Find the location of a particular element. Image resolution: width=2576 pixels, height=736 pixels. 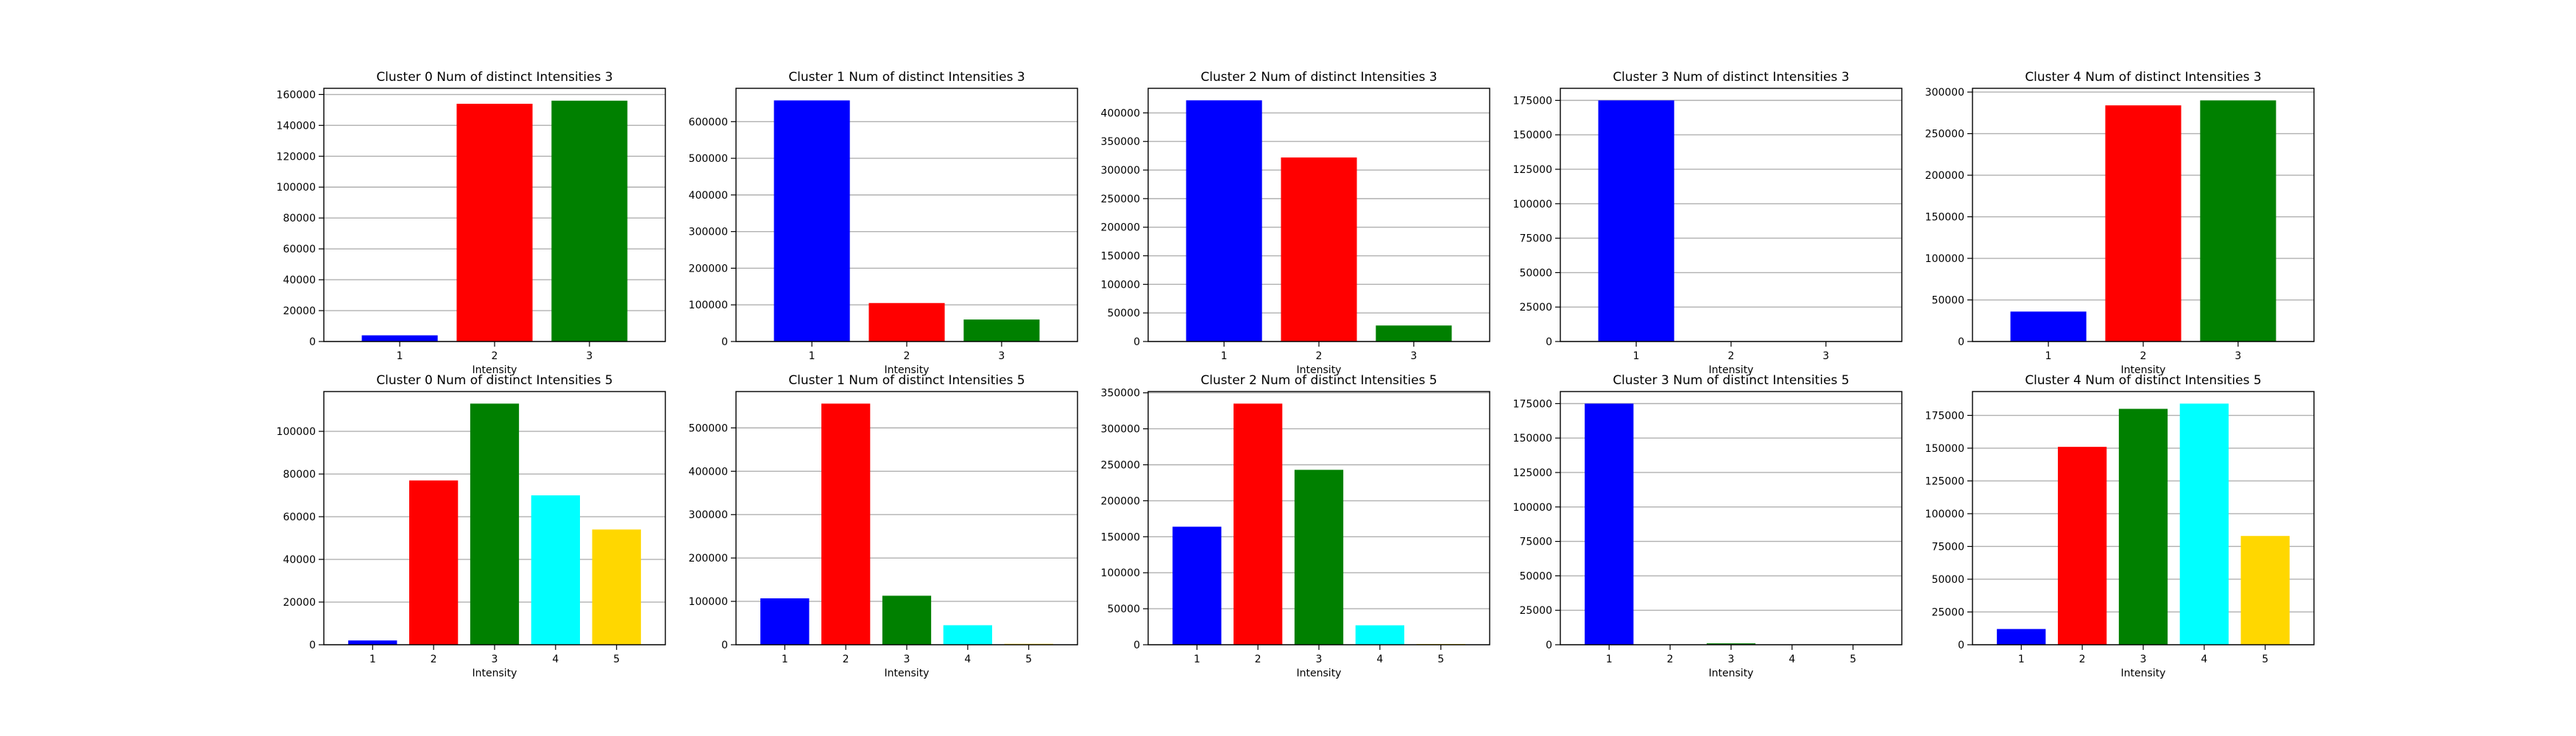

chart-title: Cluster 4 Num of distinct Intensities 3 is located at coordinates (2143, 77).